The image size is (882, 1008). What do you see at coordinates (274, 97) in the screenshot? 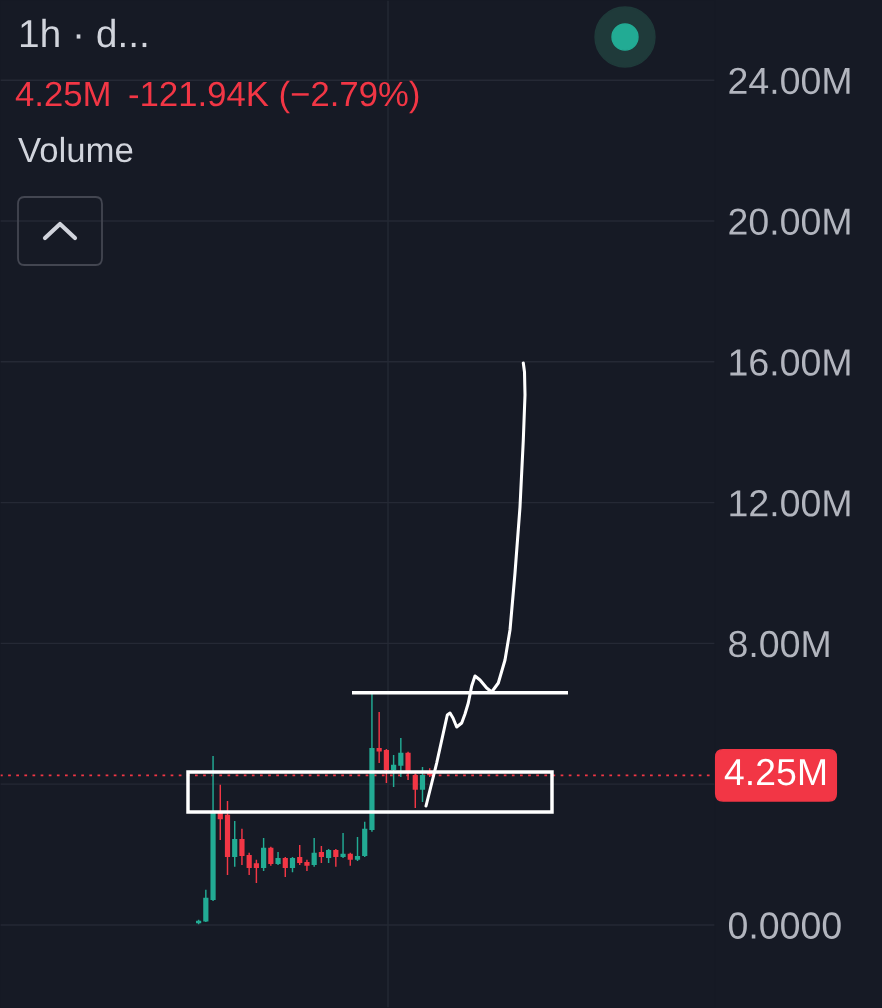
I see `annotation: -121.94K (−2.79%)` at bounding box center [274, 97].